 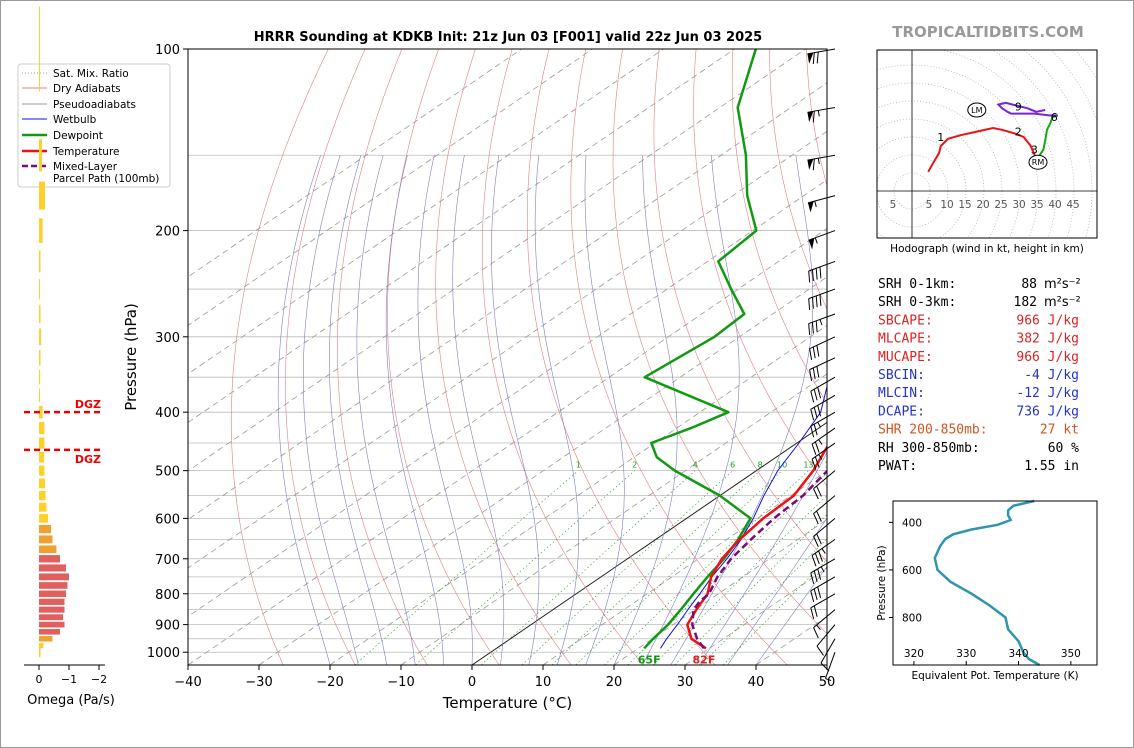 What do you see at coordinates (933, 430) in the screenshot?
I see `index-label: SHR 200-850mb:` at bounding box center [933, 430].